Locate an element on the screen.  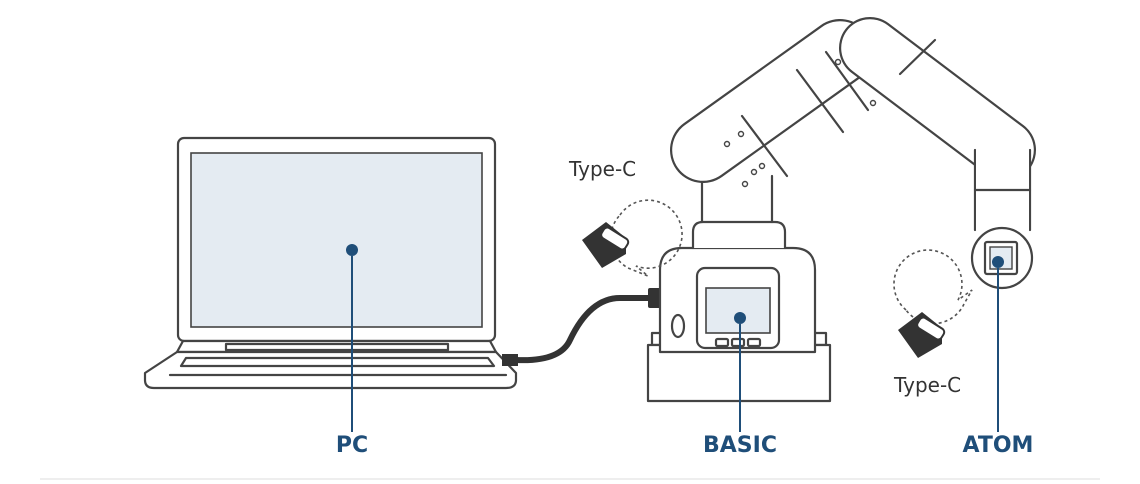
type-c-label-top: Type-C is located at coordinates (602, 169).